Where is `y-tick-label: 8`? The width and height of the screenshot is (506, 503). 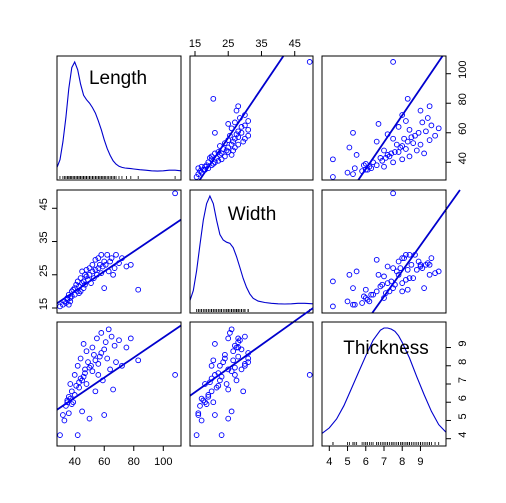 y-tick-label: 8 is located at coordinates (463, 362).